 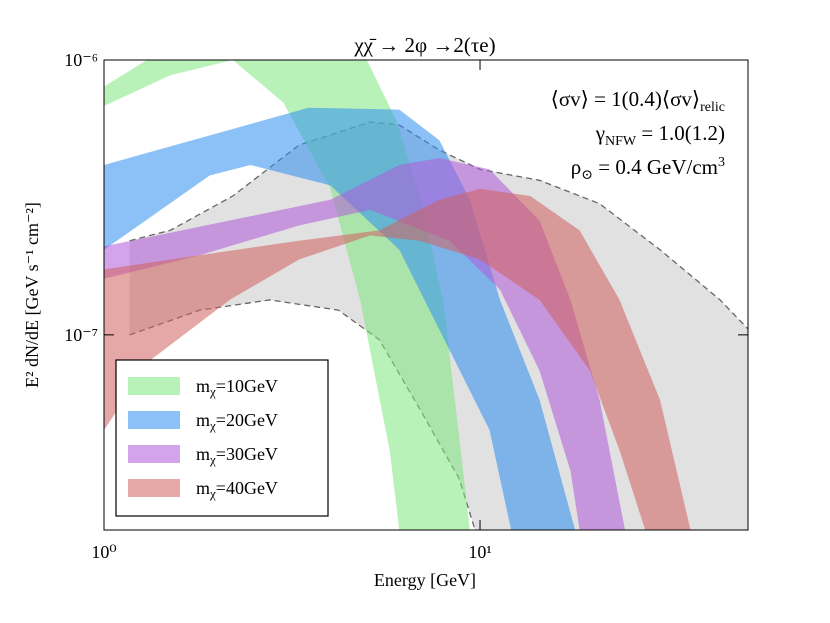 I want to click on x-tick-label: 10⁰, so click(x=103, y=552).